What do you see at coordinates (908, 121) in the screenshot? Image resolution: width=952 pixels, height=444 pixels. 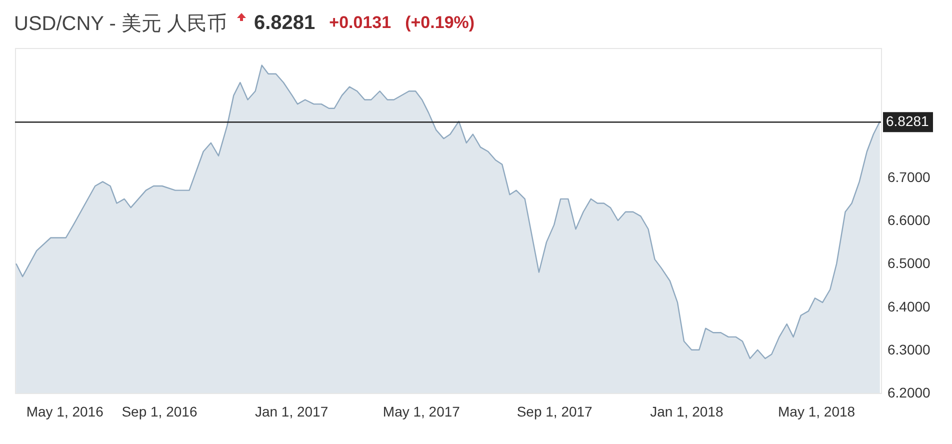 I see `ref-line-label: 6.8281` at bounding box center [908, 121].